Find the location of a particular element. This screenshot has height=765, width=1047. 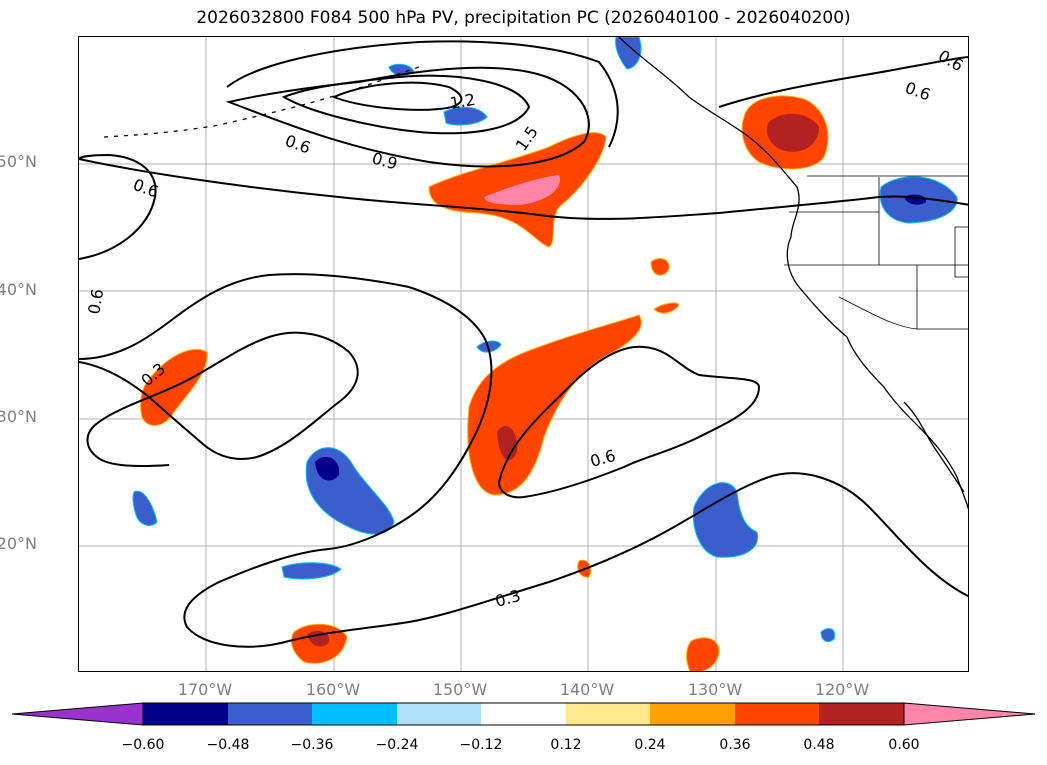

contour-label-4: 1.2 is located at coordinates (462, 101).